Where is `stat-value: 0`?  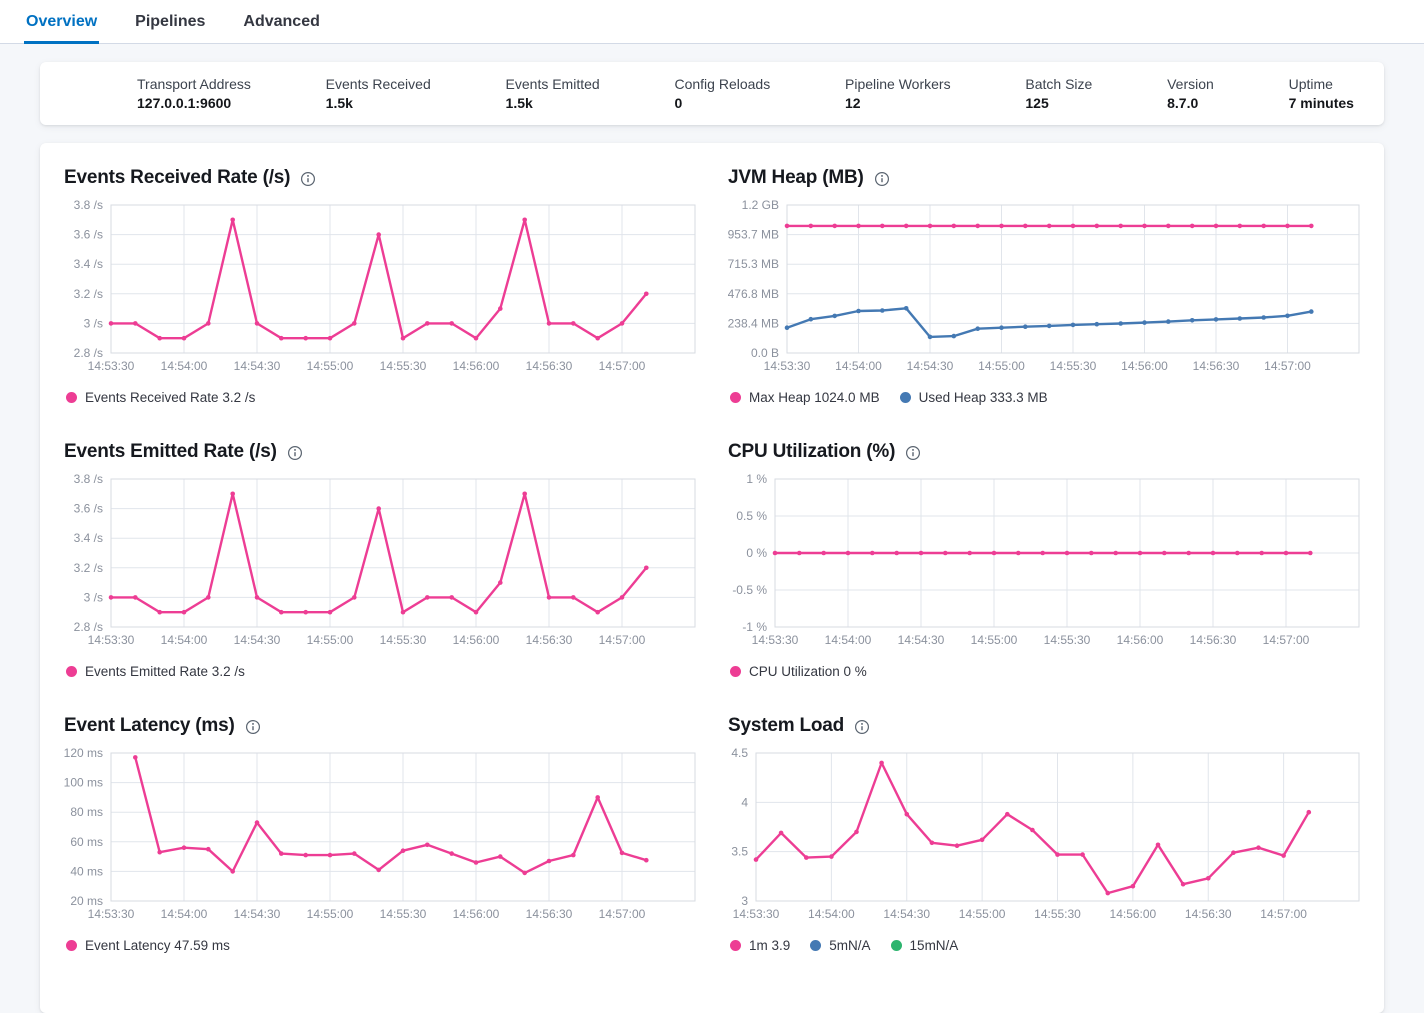 stat-value: 0 is located at coordinates (678, 103).